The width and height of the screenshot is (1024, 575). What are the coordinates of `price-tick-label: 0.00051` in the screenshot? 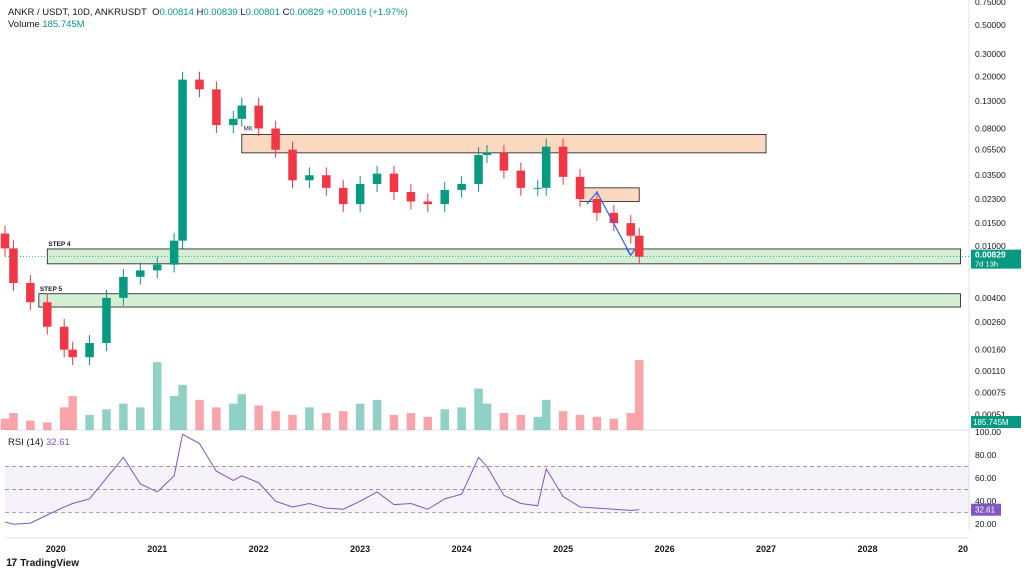 It's located at (990, 414).